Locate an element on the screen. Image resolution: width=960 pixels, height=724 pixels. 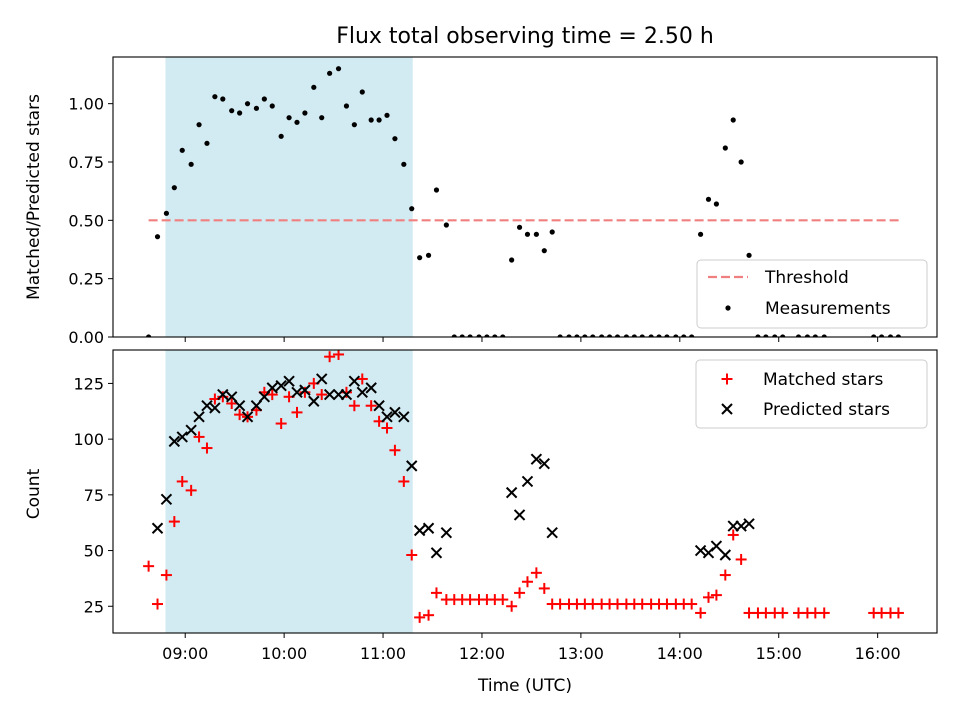
top-y-axis-label: Matched/Predicted stars is located at coordinates (34, 197).